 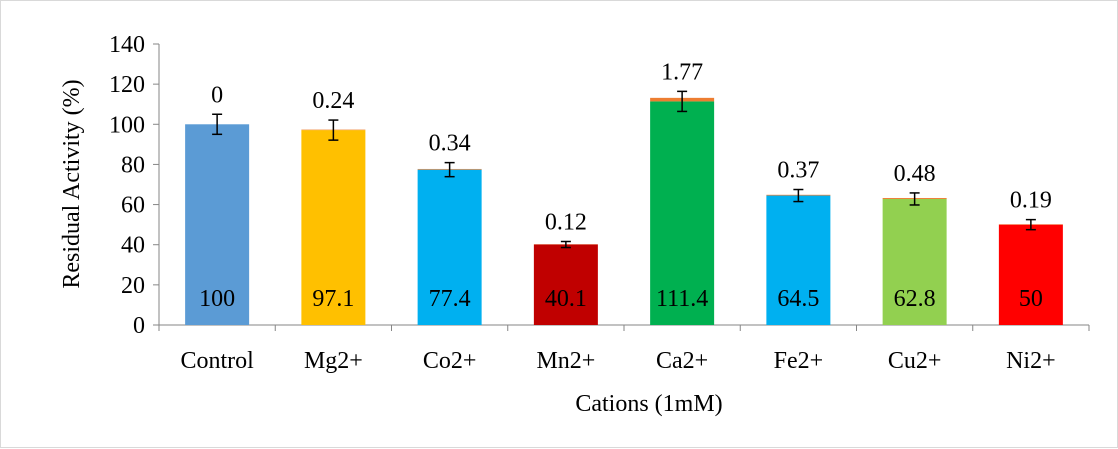 What do you see at coordinates (217, 299) in the screenshot?
I see `bar-value-label: 100` at bounding box center [217, 299].